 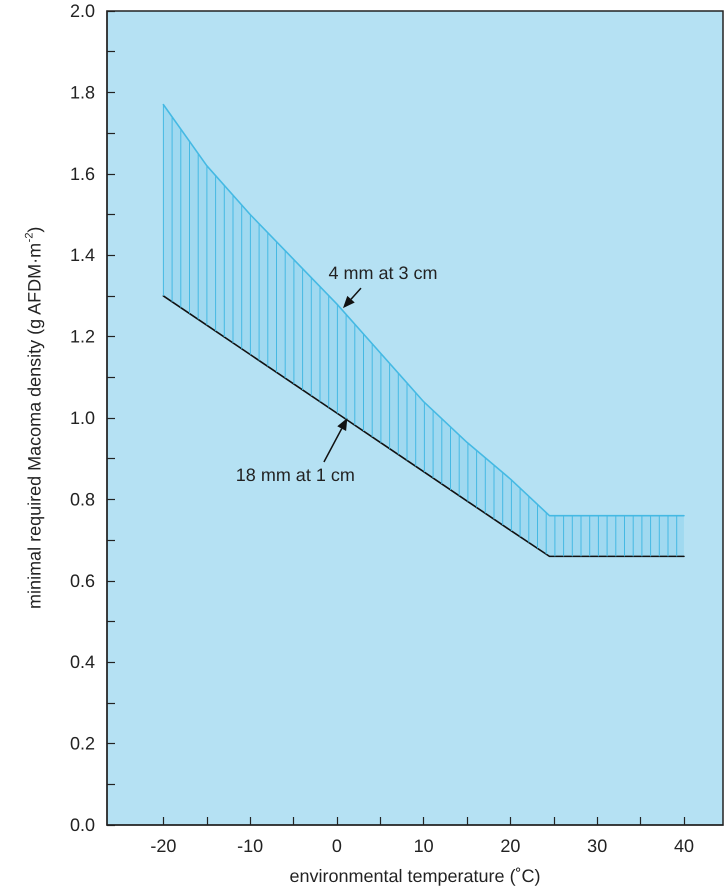 I want to click on y-tick-label: 0.0, so click(x=82, y=825).